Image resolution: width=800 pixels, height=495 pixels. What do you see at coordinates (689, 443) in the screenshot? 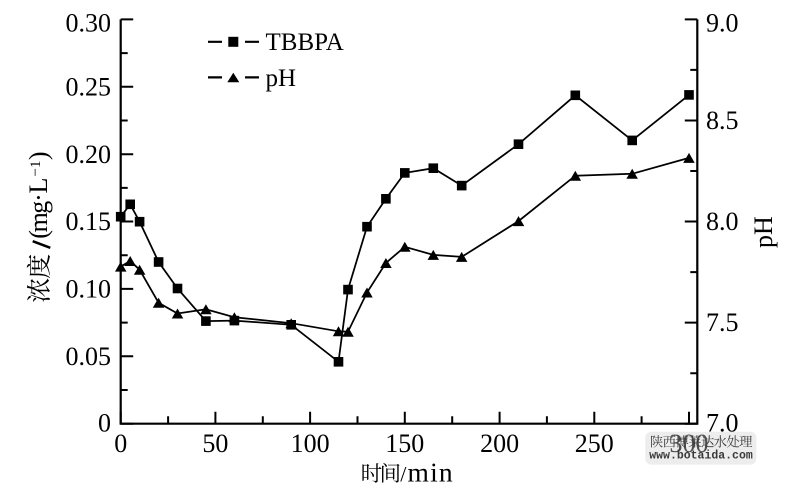
I see `svg-text: 300` at bounding box center [689, 443].